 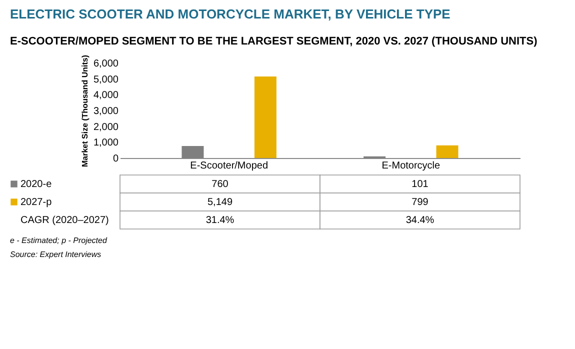 I want to click on y-tick-label: 1,000, so click(x=106, y=143).